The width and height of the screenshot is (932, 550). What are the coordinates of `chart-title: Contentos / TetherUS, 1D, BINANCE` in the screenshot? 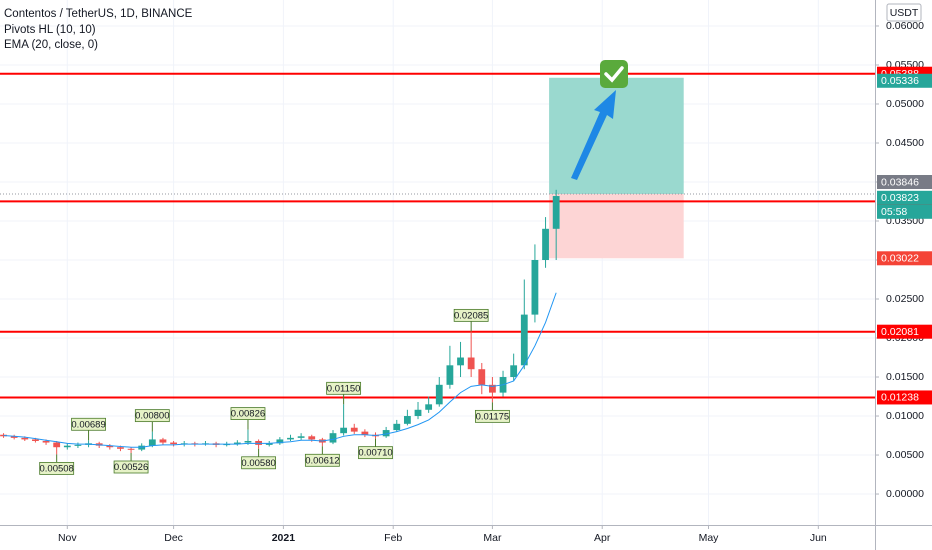 It's located at (98, 14).